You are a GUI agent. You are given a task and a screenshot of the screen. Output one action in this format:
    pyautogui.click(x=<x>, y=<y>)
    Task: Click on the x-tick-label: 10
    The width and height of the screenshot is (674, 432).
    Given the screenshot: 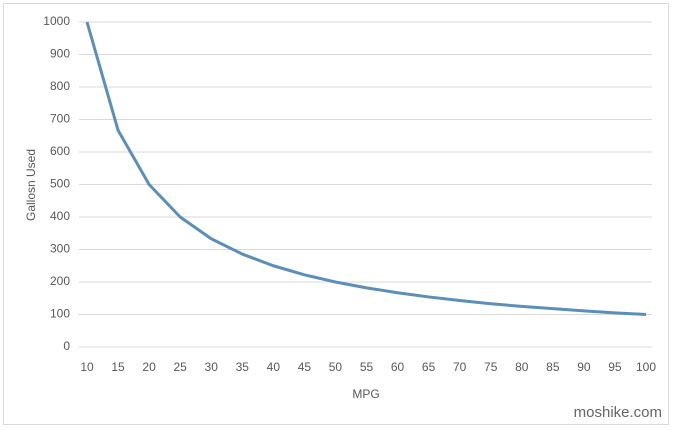 What is the action you would take?
    pyautogui.click(x=87, y=367)
    